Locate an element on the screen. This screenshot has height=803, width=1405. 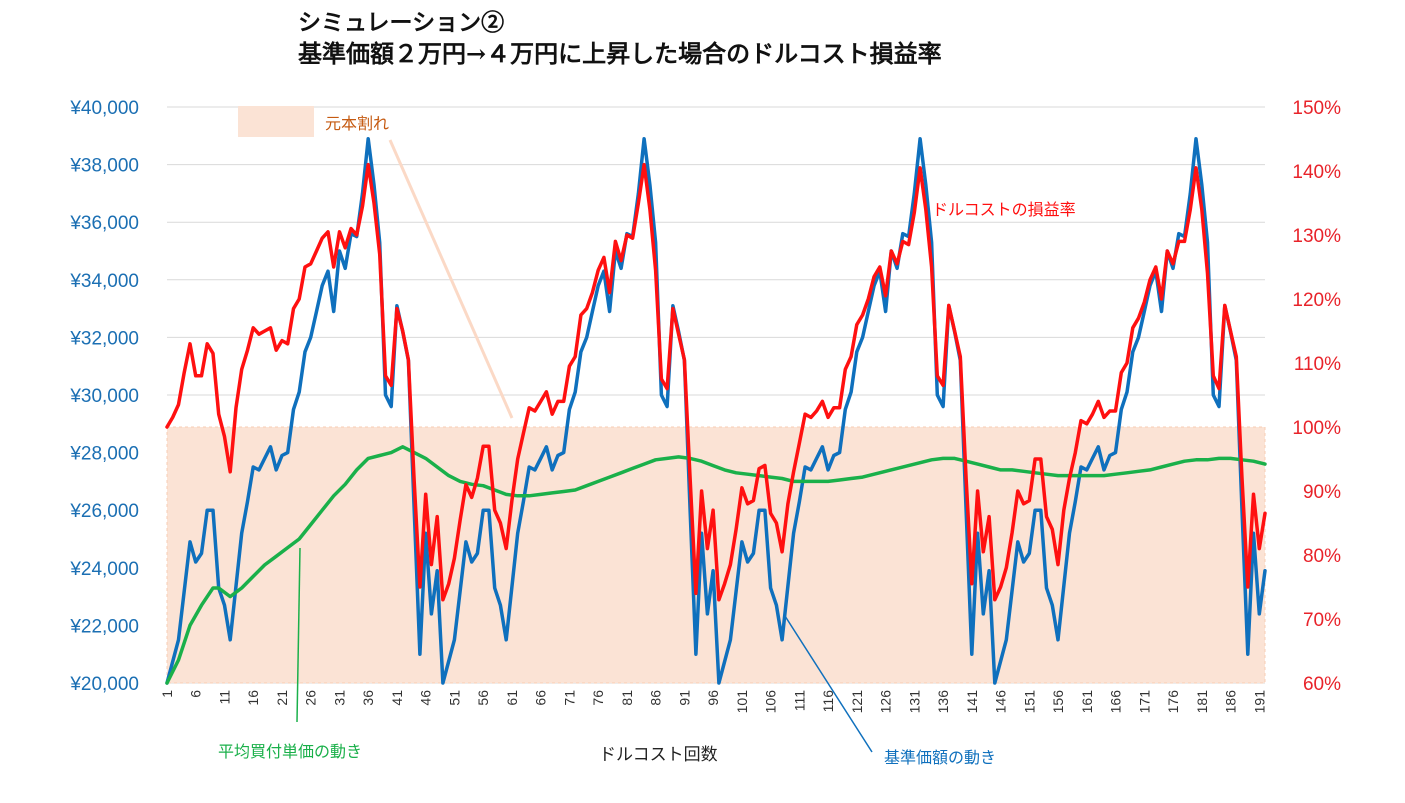
x-axis-tick-label: 36 is located at coordinates (368, 698).